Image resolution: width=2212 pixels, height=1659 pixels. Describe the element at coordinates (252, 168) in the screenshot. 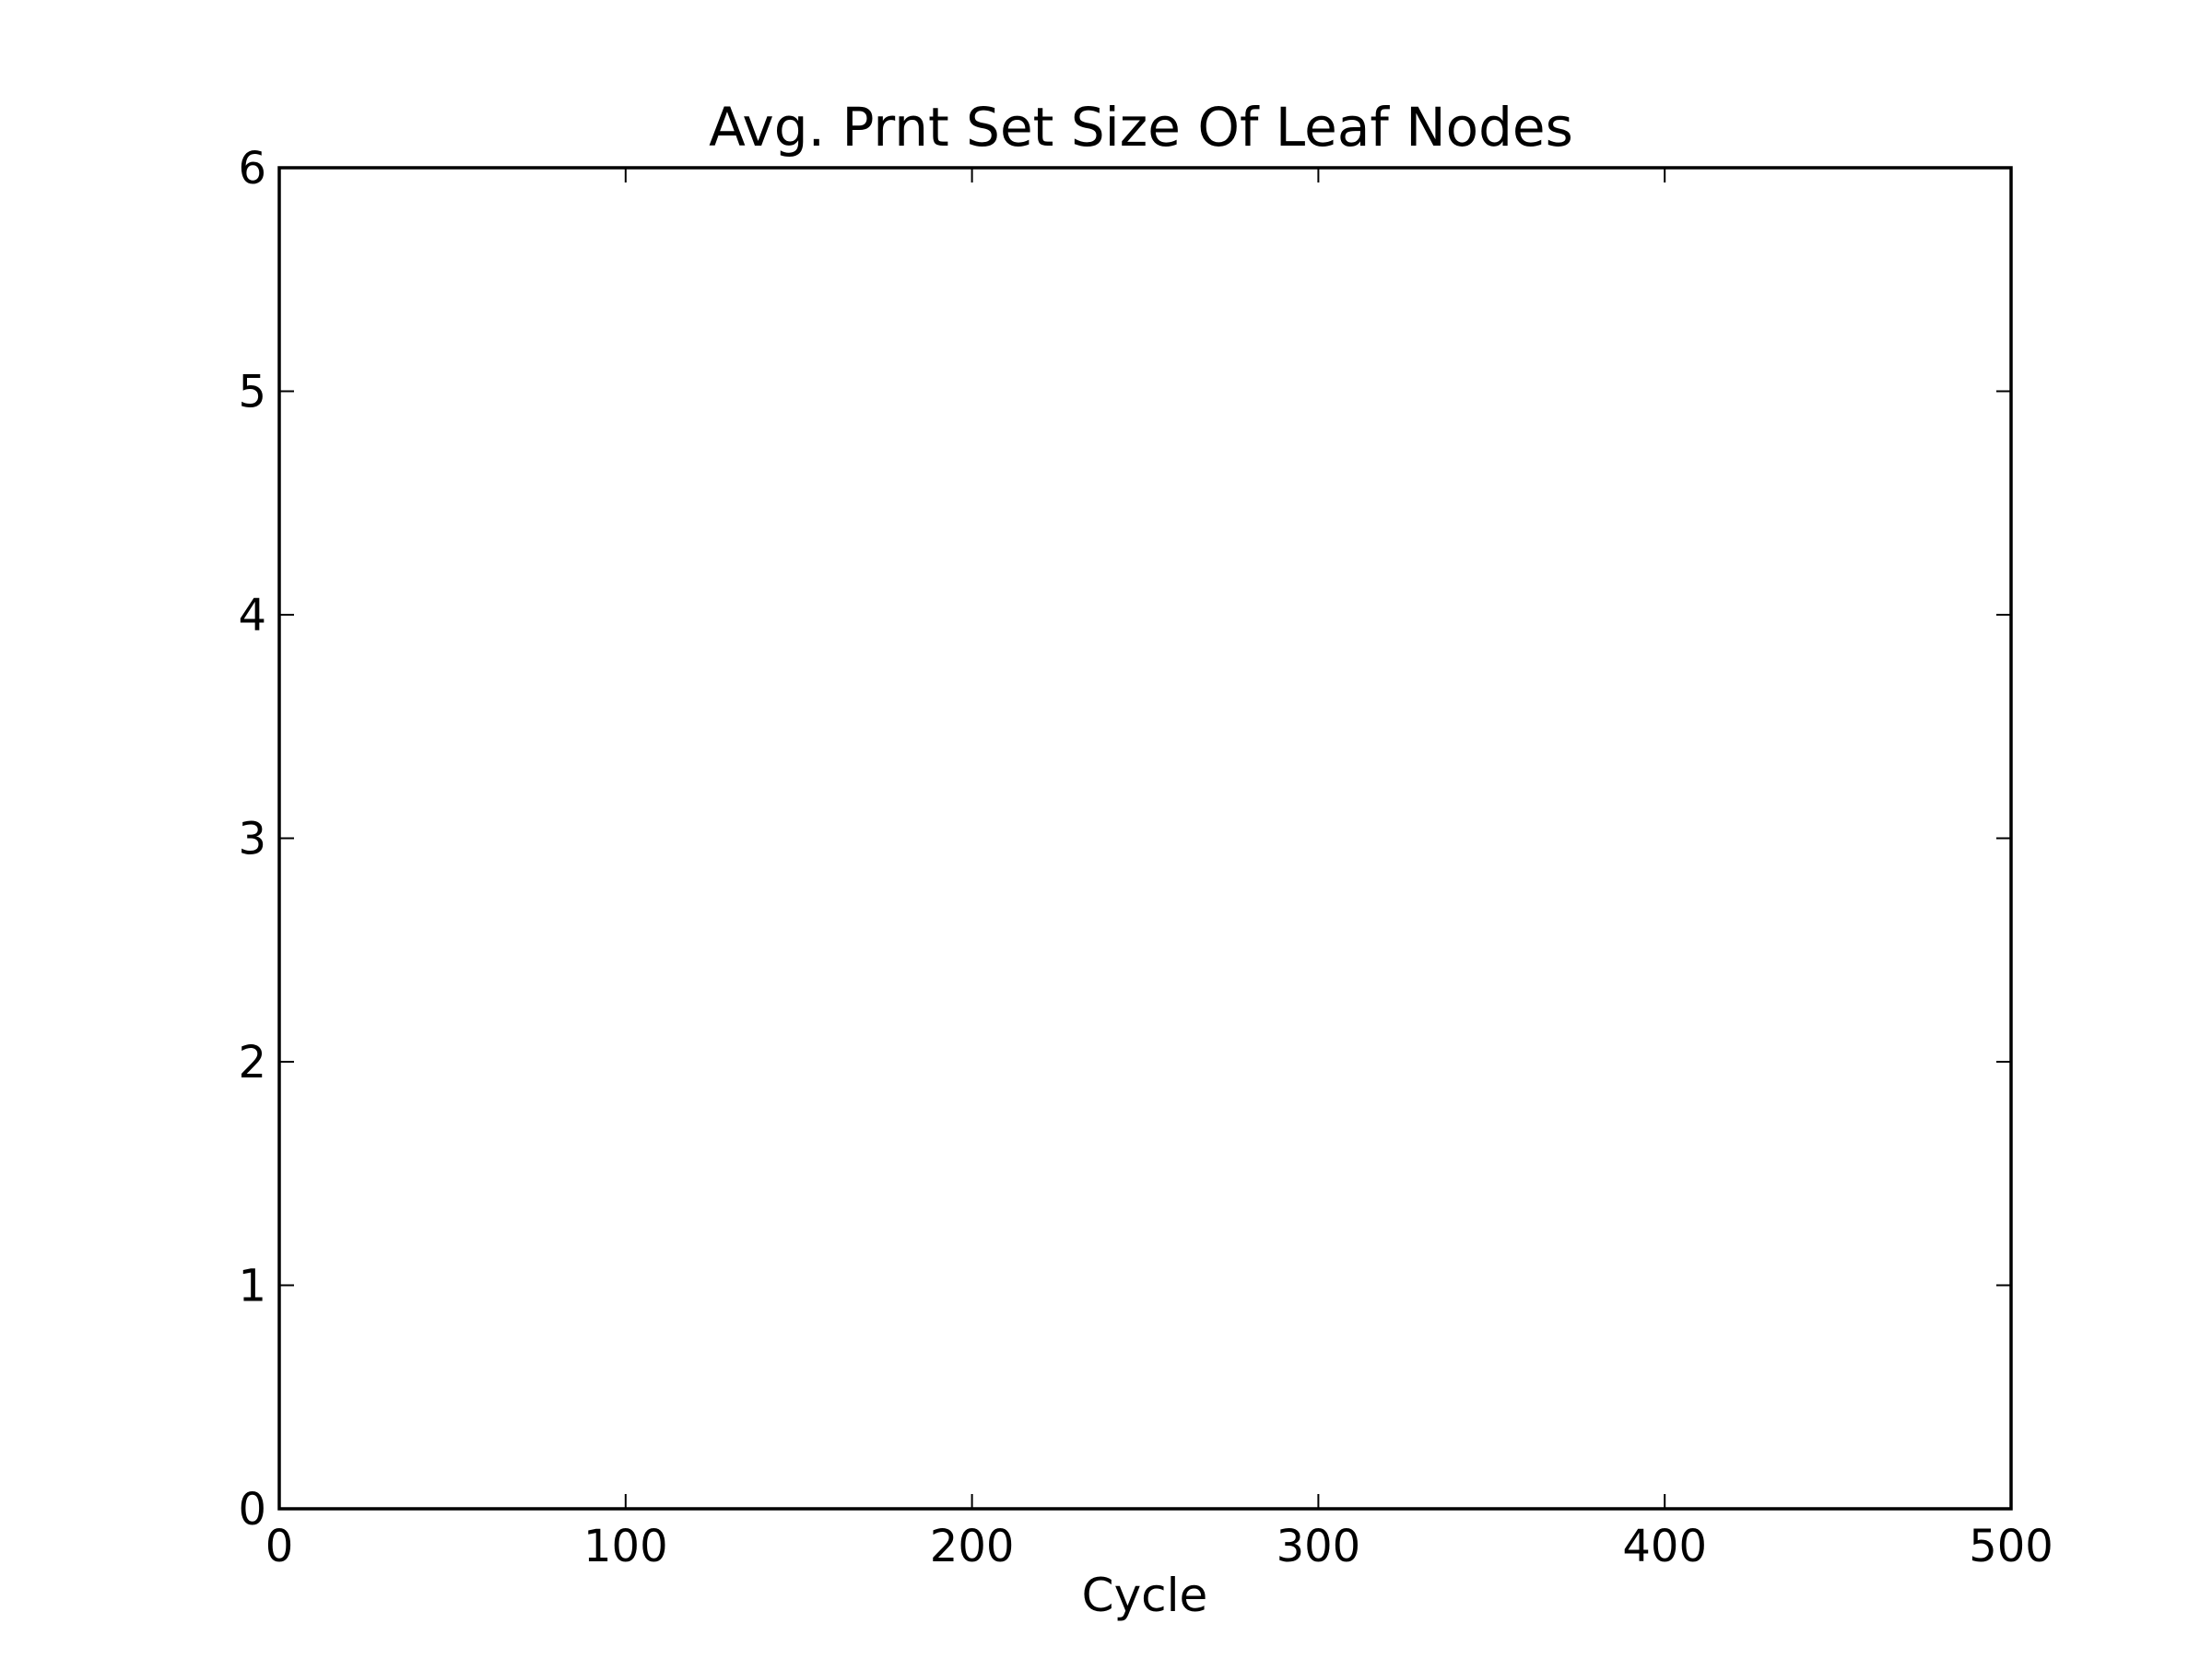

I see `y-tick-label: 6` at that location.